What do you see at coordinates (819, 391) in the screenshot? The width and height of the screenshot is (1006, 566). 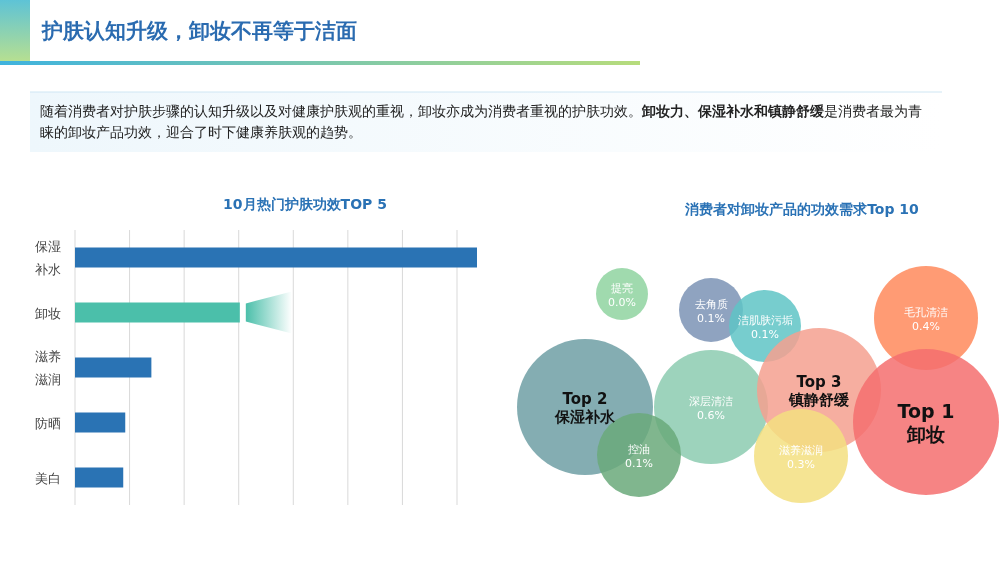 I see `category-label: Top 3 镇静舒缓` at bounding box center [819, 391].